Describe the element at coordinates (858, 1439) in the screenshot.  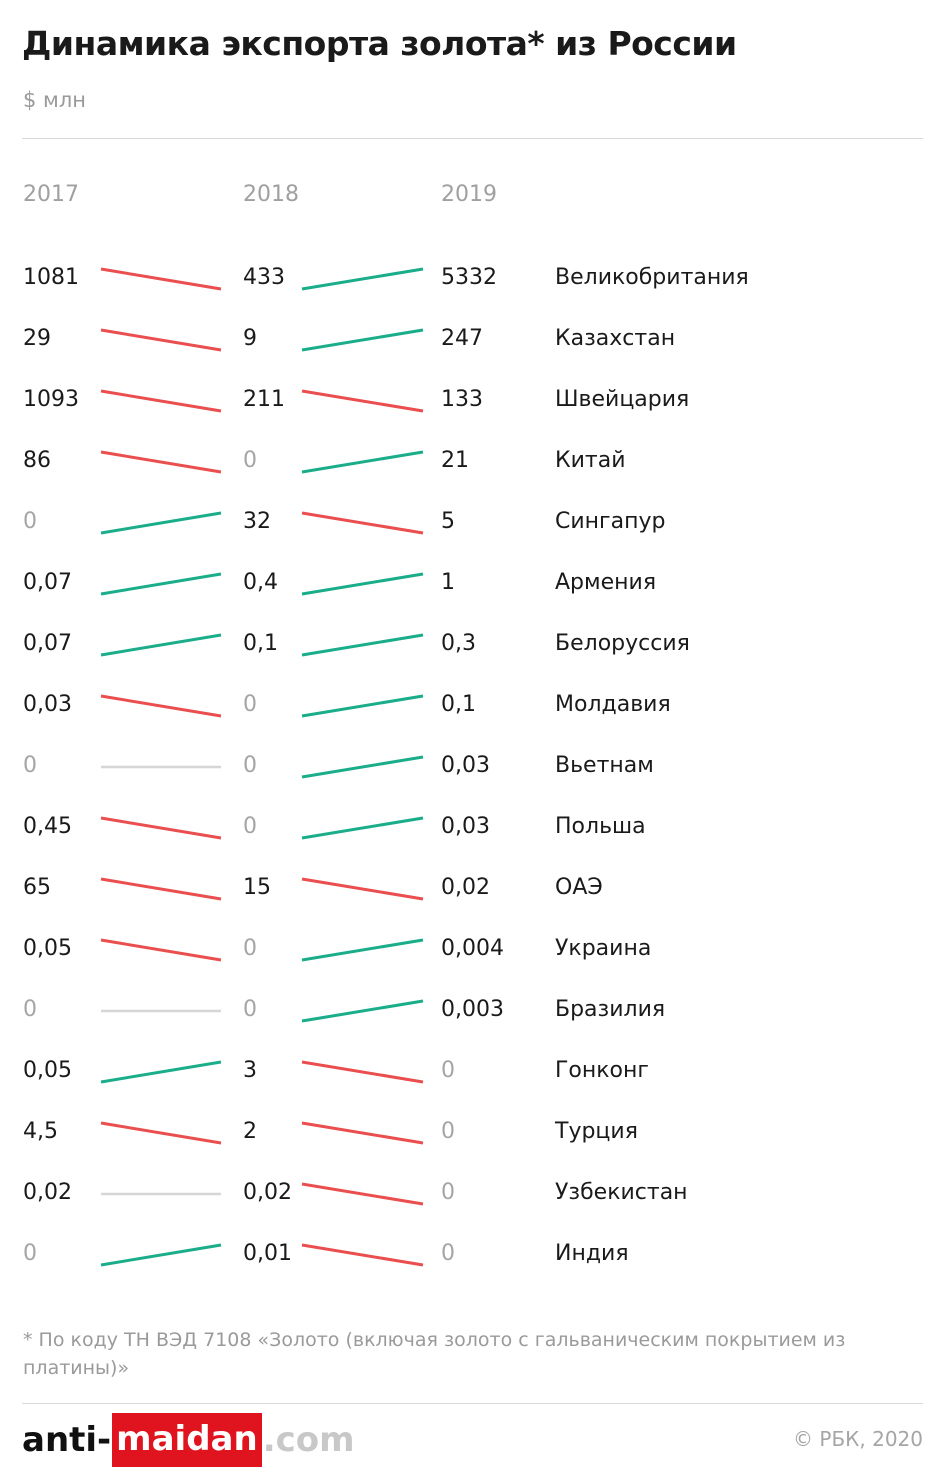
I see `copyright: © РБК, 2020` at that location.